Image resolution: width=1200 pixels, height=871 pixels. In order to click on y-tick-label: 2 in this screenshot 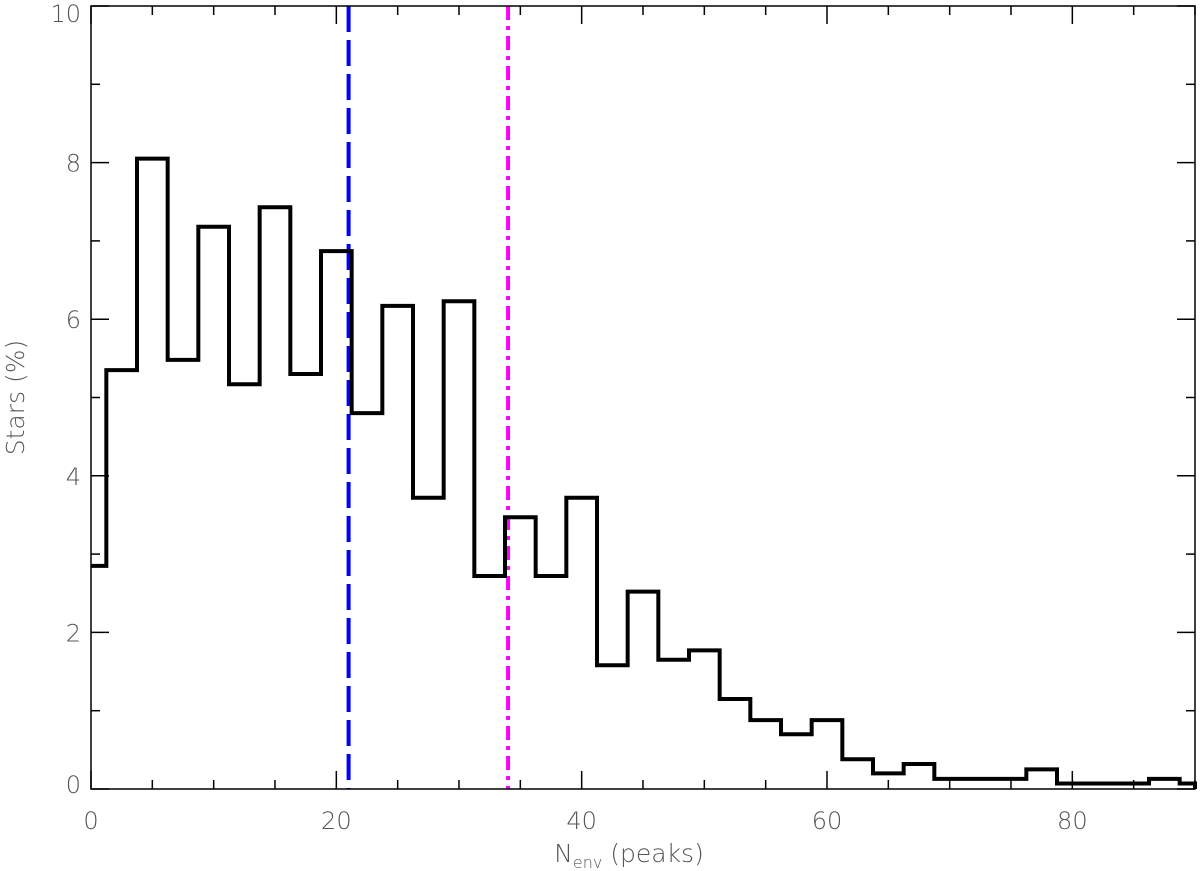, I will do `click(73, 633)`.